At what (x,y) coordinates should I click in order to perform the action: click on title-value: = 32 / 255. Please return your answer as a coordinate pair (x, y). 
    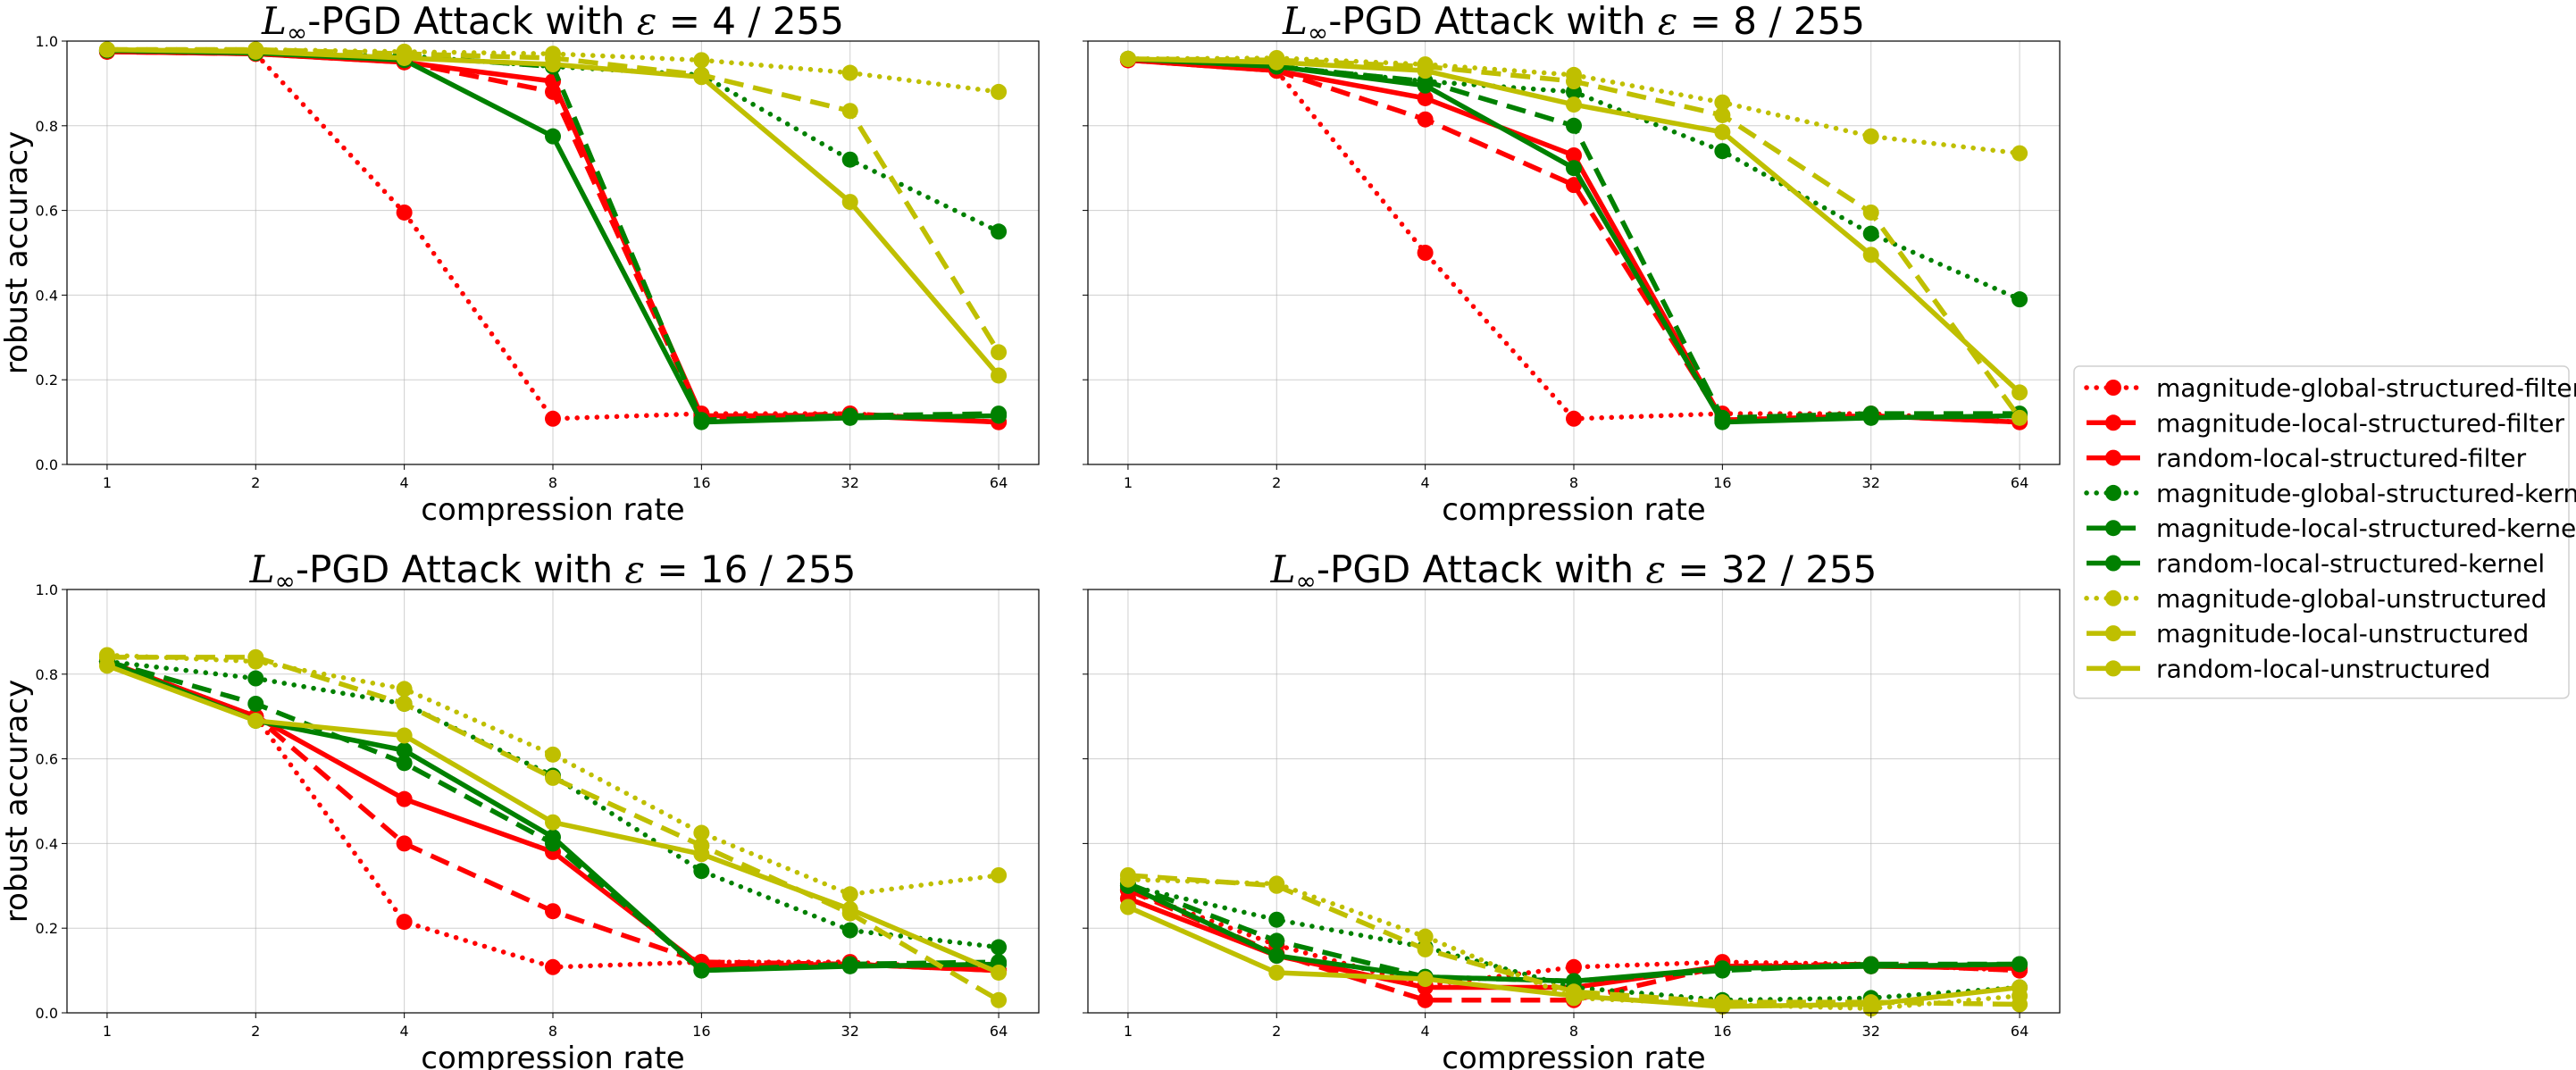
    Looking at the image, I should click on (1772, 569).